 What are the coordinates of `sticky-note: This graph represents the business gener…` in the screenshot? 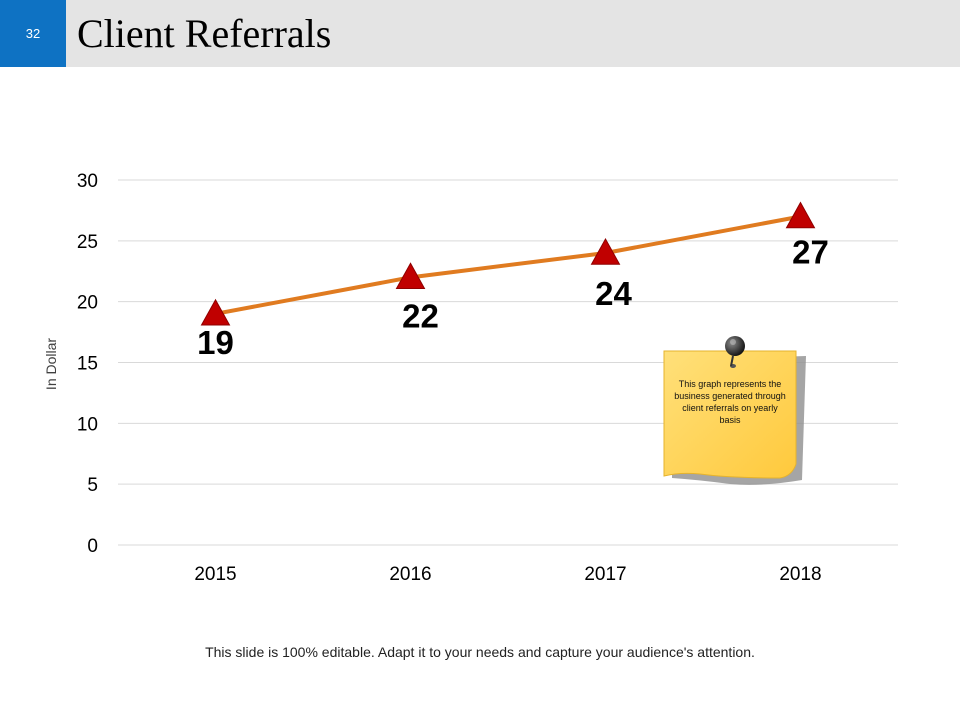 It's located at (734, 410).